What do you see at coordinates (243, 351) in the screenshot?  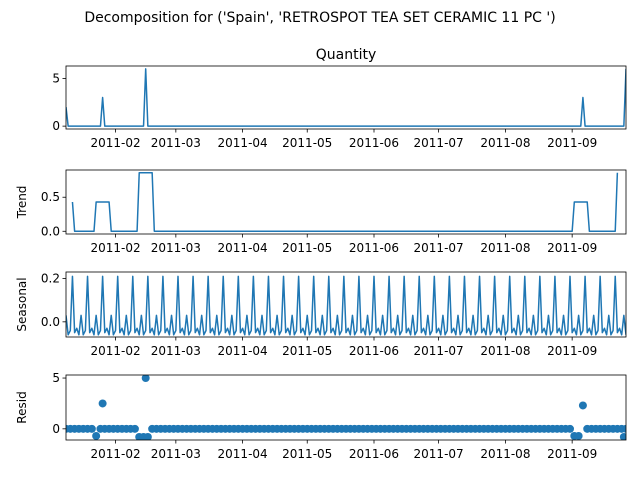 I see `seasonal-xtick-label: 2011-04` at bounding box center [243, 351].